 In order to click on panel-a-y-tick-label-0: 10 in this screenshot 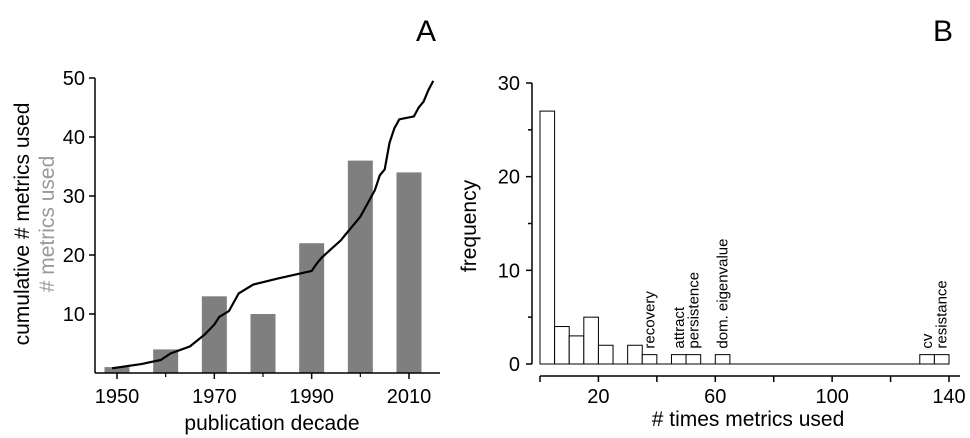, I will do `click(74, 315)`.